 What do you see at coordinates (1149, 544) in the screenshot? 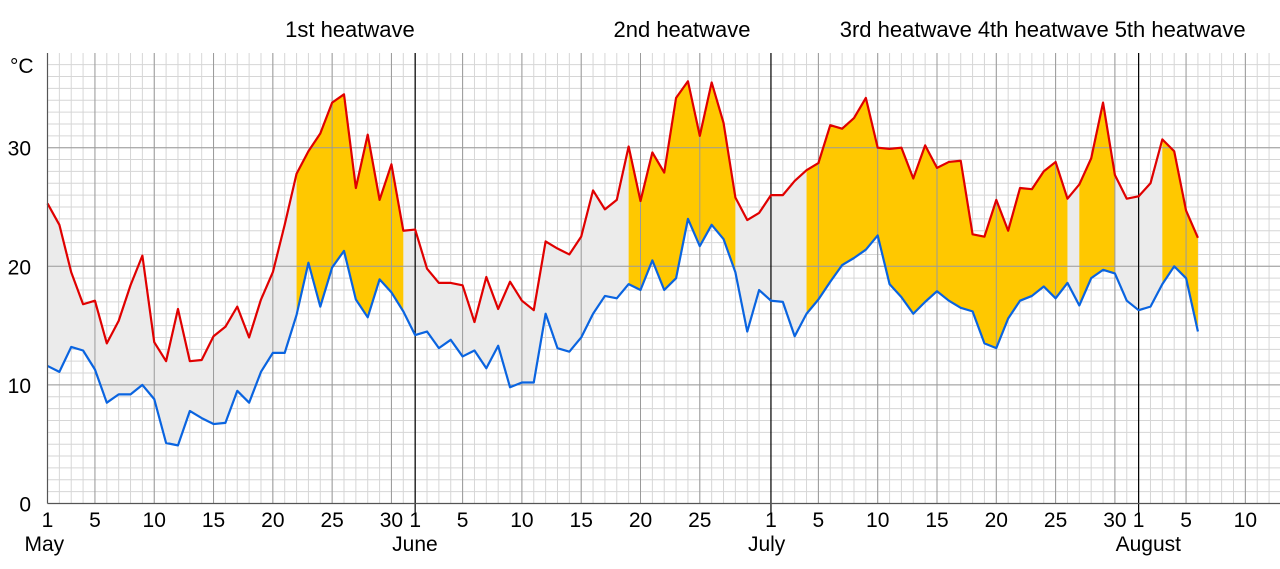
I see `month-label: August` at bounding box center [1149, 544].